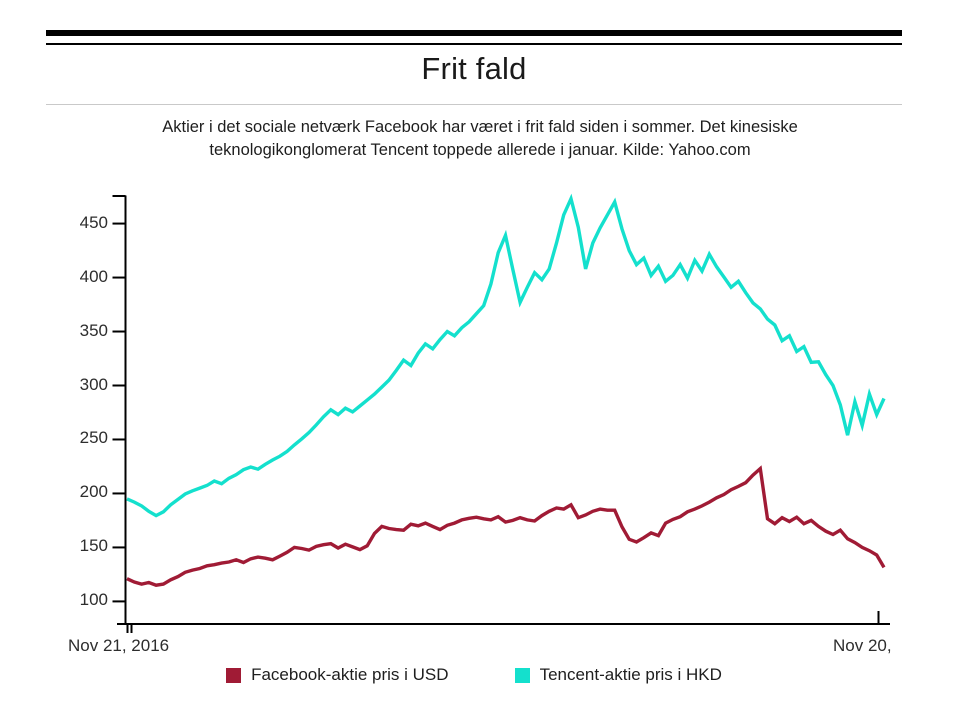  I want to click on x-axis-label-start: Nov 21, 2016, so click(119, 645).